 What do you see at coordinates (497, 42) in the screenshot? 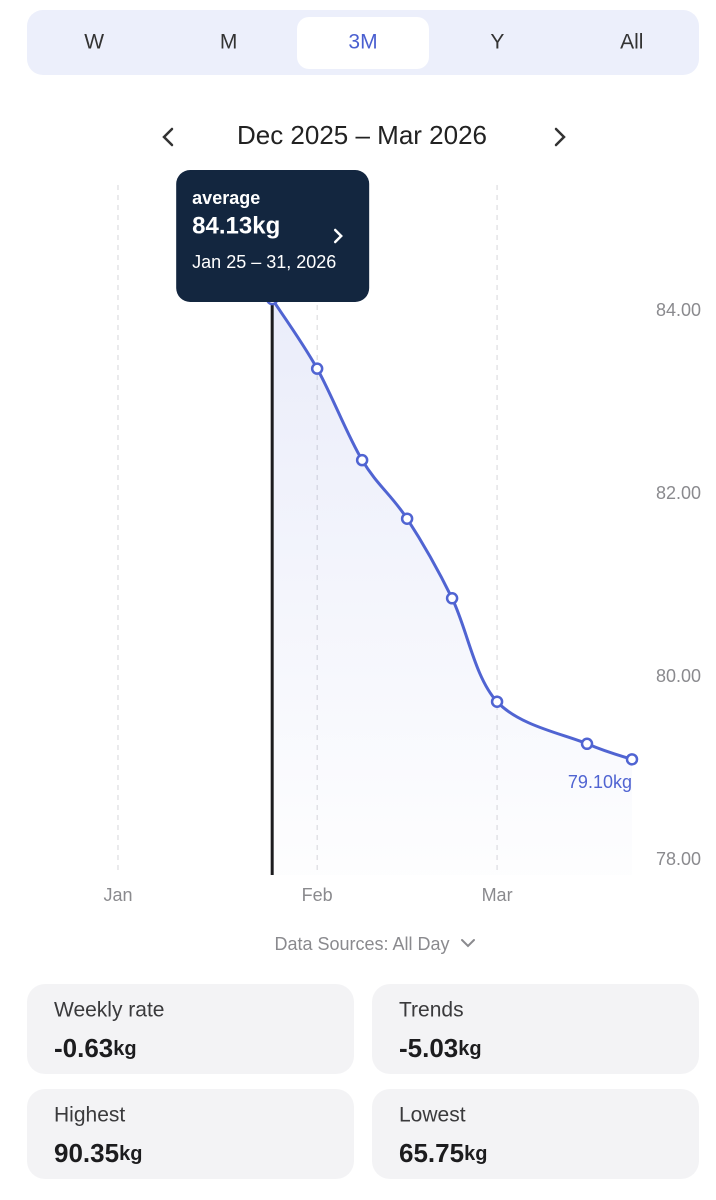
I see `tab: Y` at bounding box center [497, 42].